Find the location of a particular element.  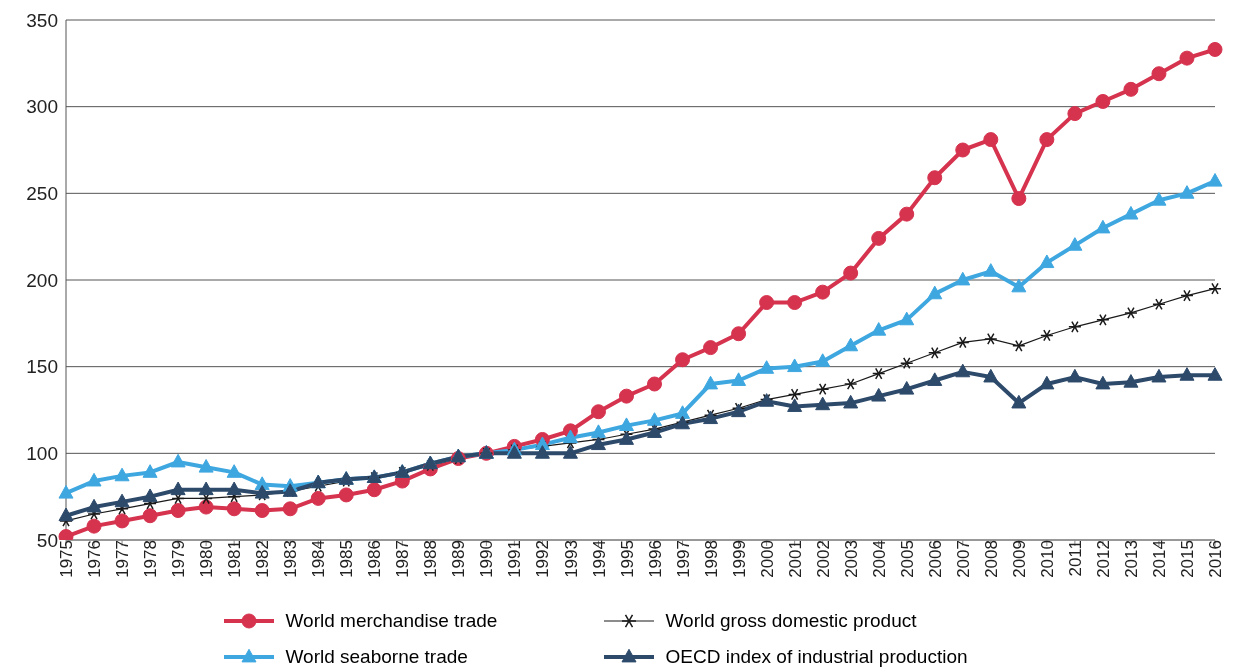

x-tick-label: 1979 is located at coordinates (179, 559).